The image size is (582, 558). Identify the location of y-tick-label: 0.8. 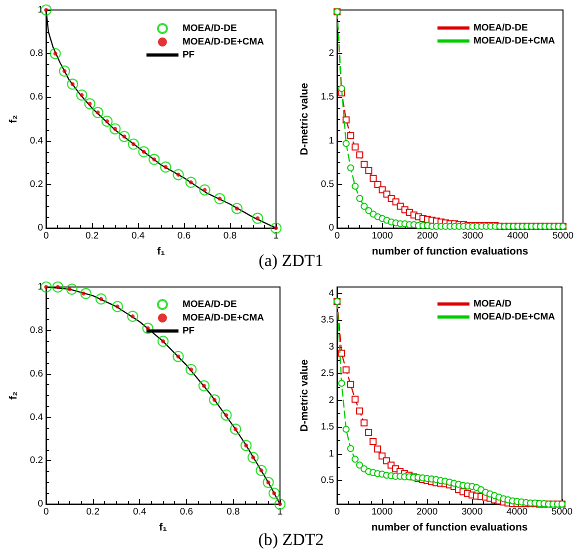
(37, 330).